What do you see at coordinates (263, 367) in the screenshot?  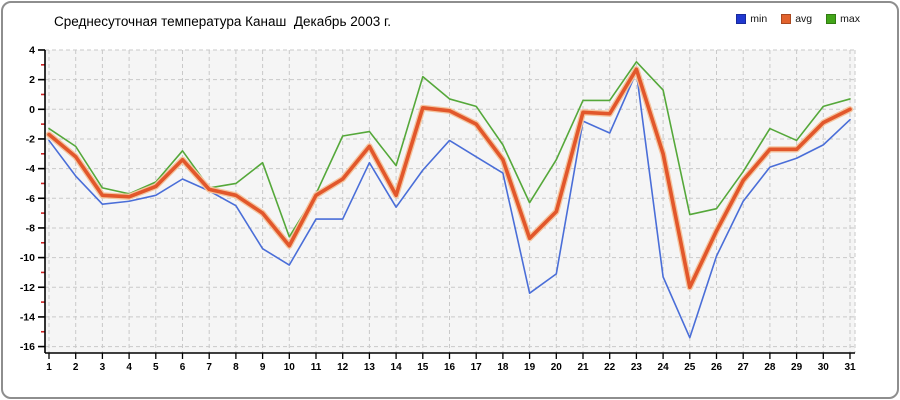 I see `svg-text: 9` at bounding box center [263, 367].